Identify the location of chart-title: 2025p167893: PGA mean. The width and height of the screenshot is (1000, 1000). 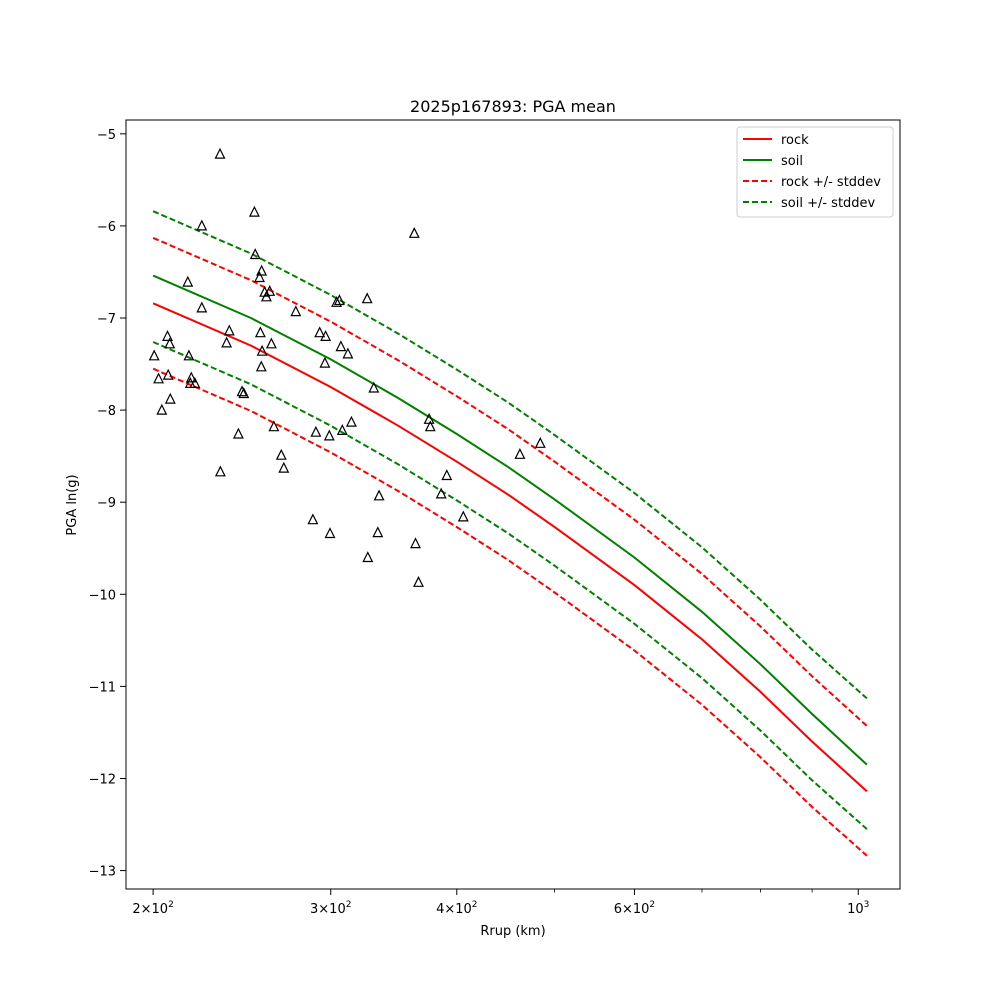
(513, 106).